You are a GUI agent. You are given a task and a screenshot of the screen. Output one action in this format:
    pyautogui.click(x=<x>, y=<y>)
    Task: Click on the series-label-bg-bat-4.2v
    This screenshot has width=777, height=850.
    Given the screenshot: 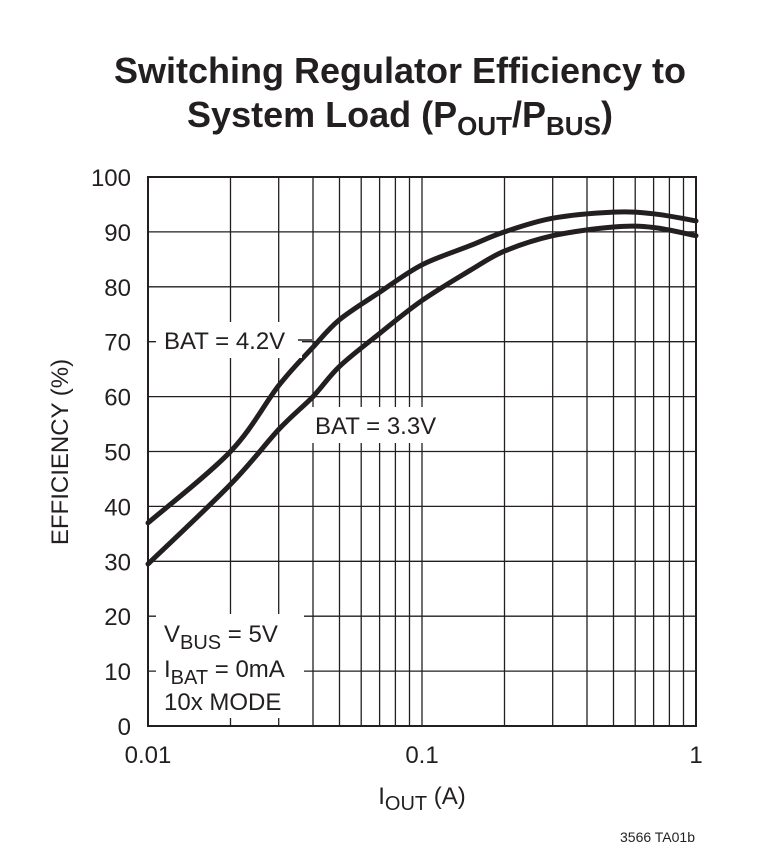 What is the action you would take?
    pyautogui.click(x=229, y=340)
    